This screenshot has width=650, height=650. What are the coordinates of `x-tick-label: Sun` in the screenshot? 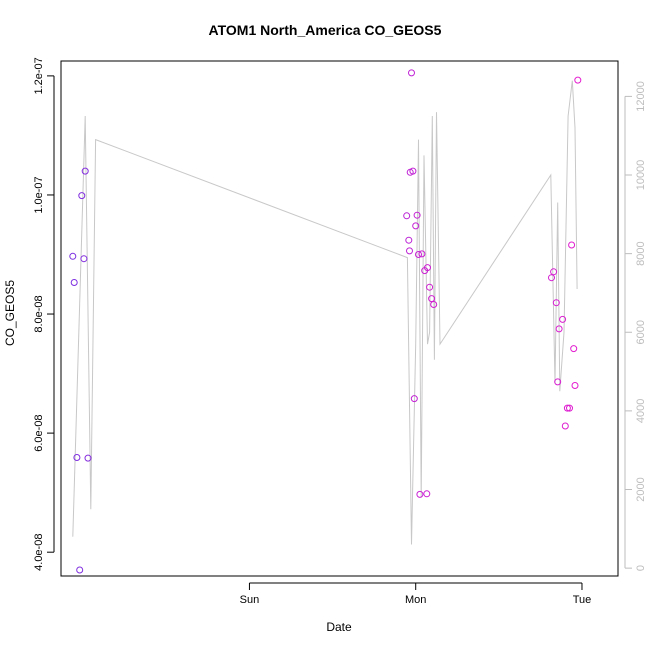 It's located at (250, 600).